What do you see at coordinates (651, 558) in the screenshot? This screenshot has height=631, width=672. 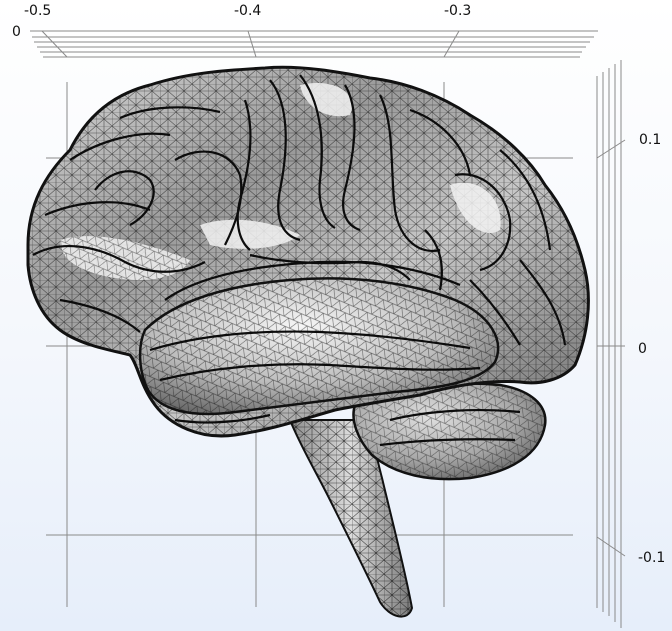 I see `right-axis-tick-label: -0.1` at bounding box center [651, 558].